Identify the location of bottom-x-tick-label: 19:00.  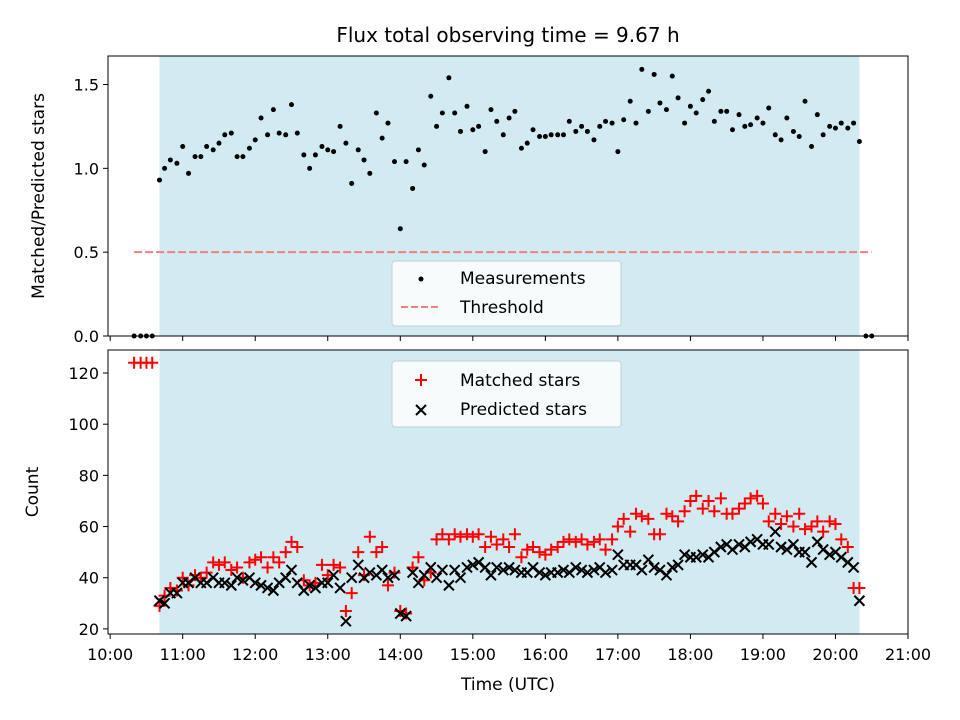
(763, 654).